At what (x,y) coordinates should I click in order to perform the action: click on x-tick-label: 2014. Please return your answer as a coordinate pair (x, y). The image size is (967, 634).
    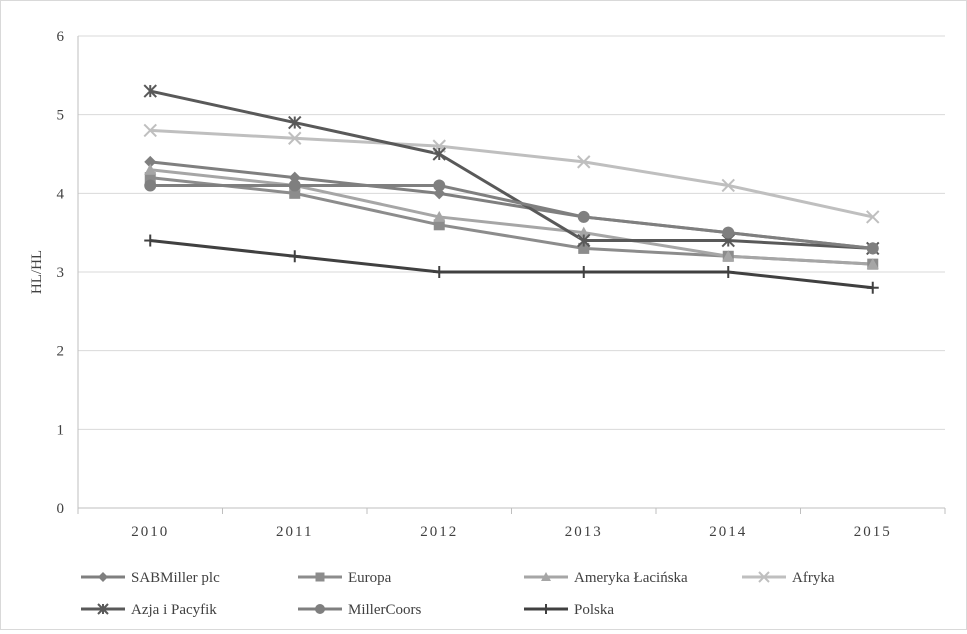
    Looking at the image, I should click on (728, 532).